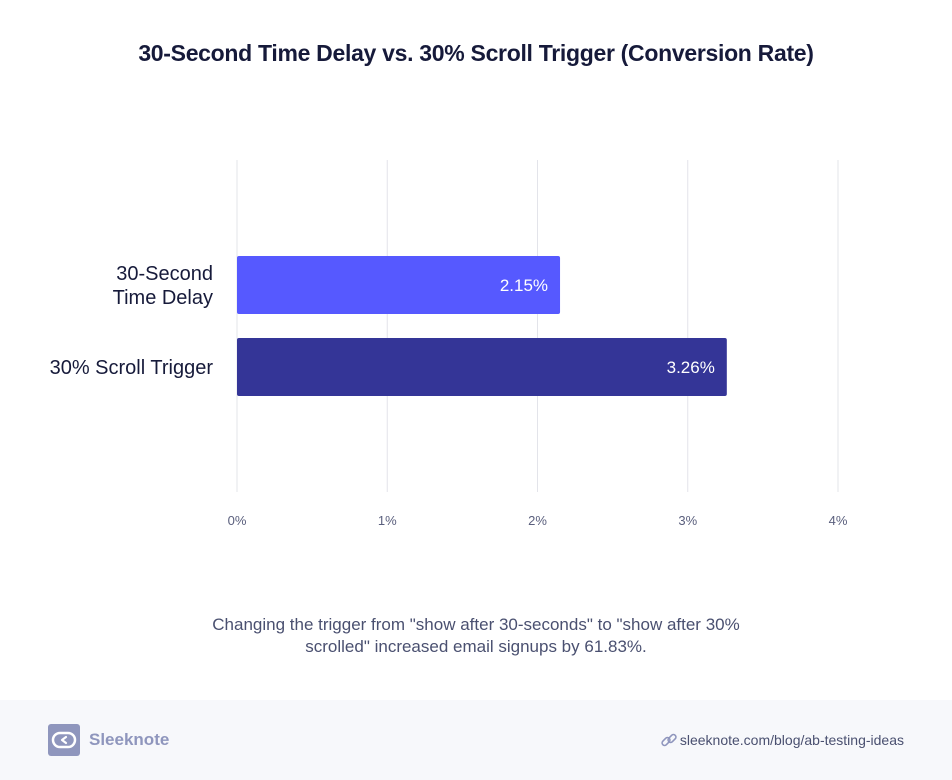  Describe the element at coordinates (387, 520) in the screenshot. I see `x-tick-label: 1%` at that location.